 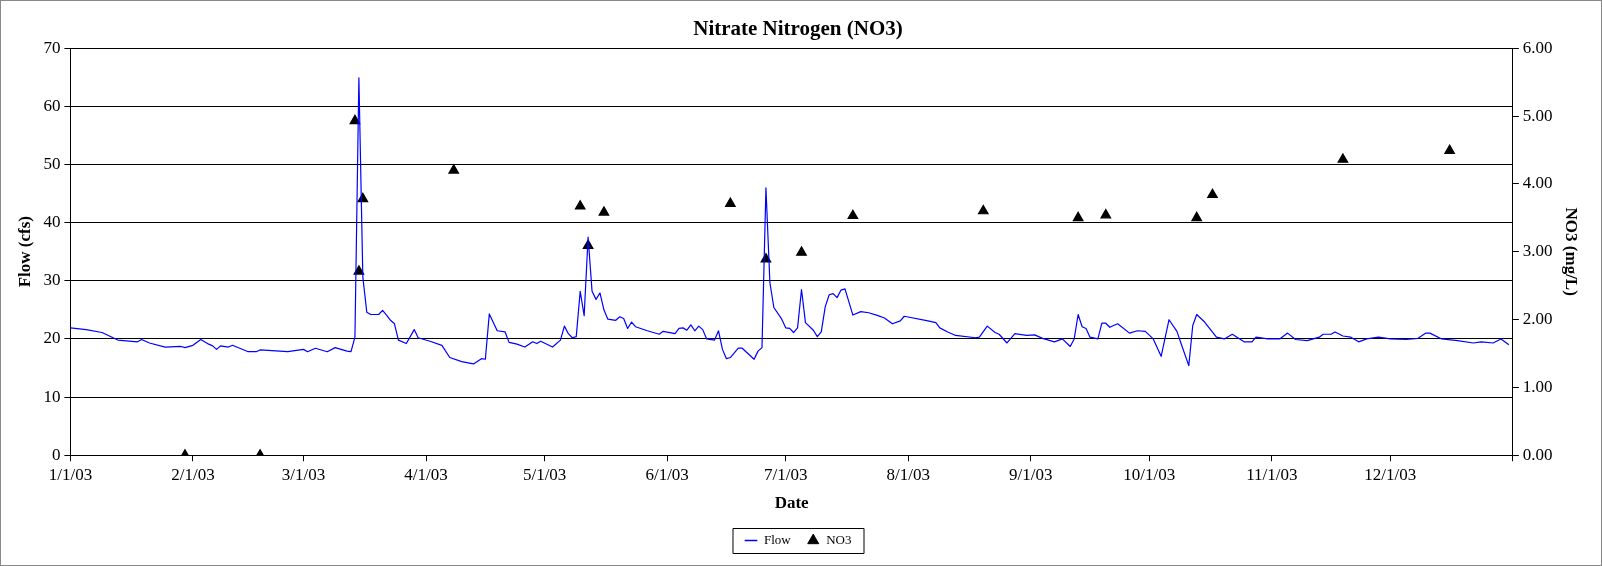 I want to click on x-tick-label: 6/1/03, so click(x=667, y=474).